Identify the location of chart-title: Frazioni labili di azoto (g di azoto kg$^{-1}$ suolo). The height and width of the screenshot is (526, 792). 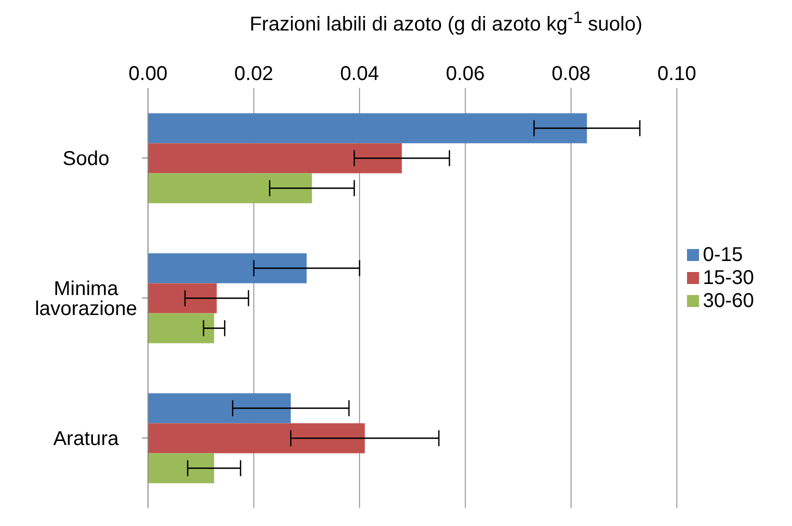
(446, 23).